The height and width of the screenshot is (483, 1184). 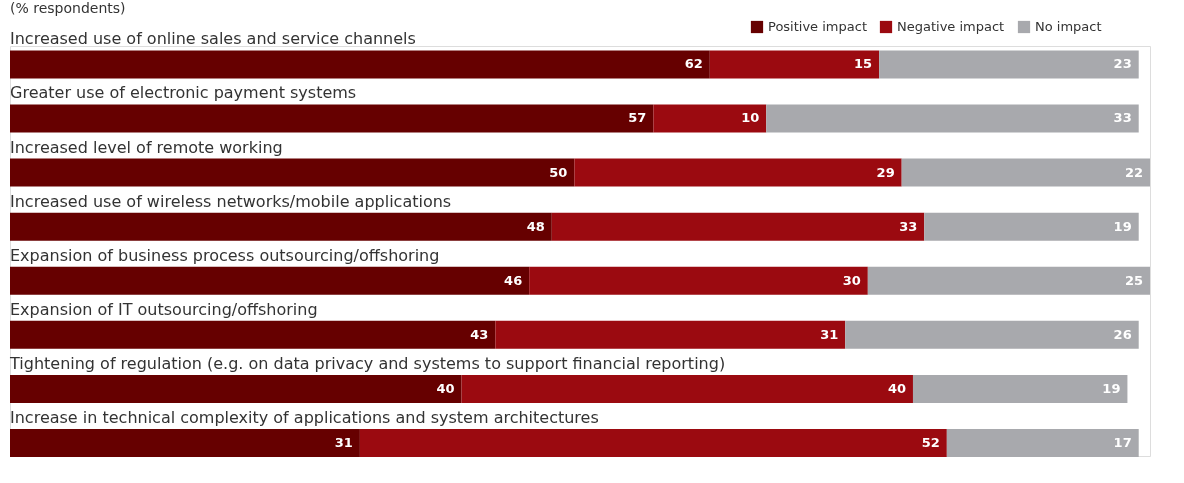 What do you see at coordinates (1133, 280) in the screenshot?
I see `data-label: 25` at bounding box center [1133, 280].